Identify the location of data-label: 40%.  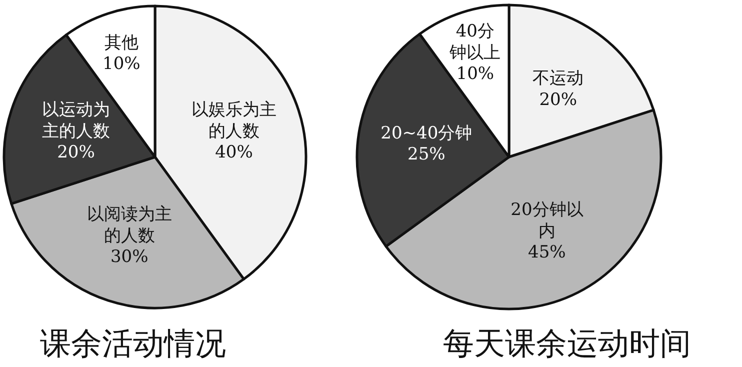
(234, 152).